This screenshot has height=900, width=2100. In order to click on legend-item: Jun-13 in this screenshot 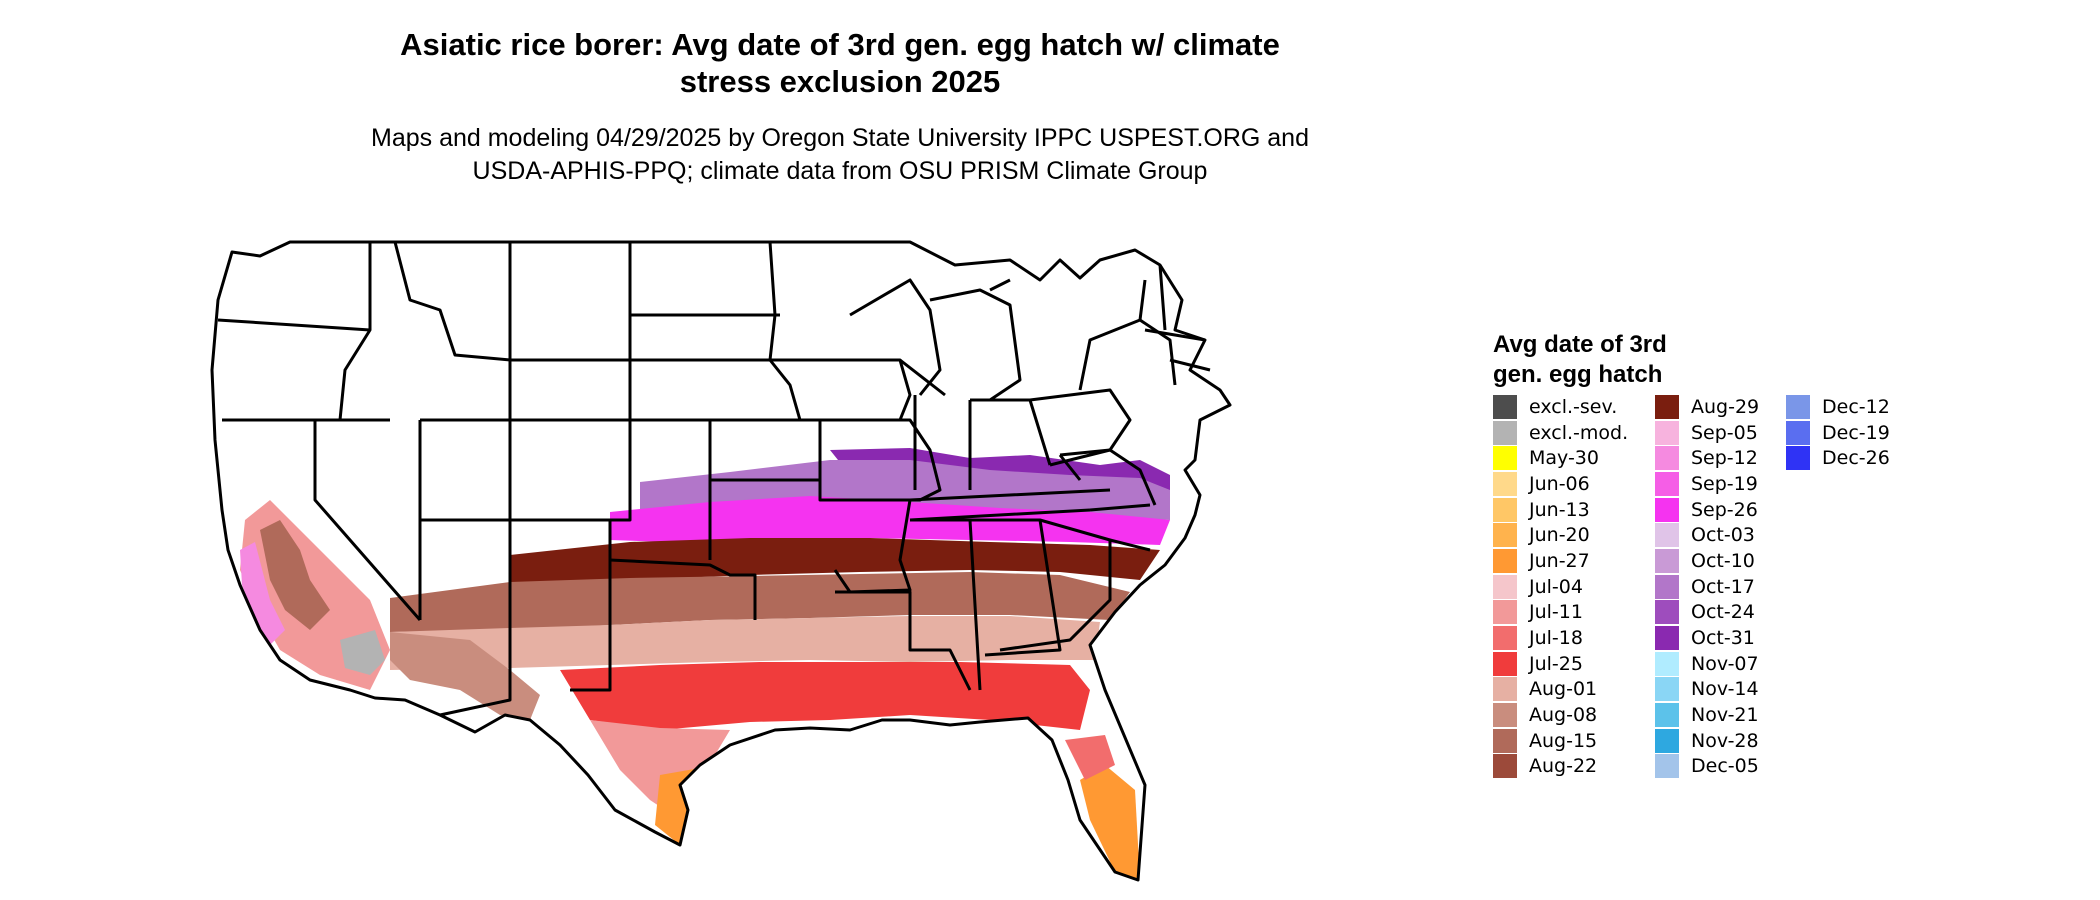, I will do `click(1560, 510)`.